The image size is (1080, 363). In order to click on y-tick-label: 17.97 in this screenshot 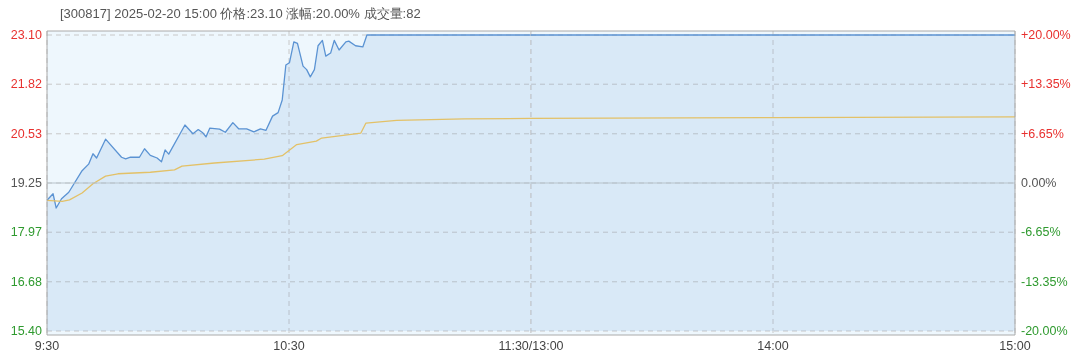, I will do `click(26, 232)`.